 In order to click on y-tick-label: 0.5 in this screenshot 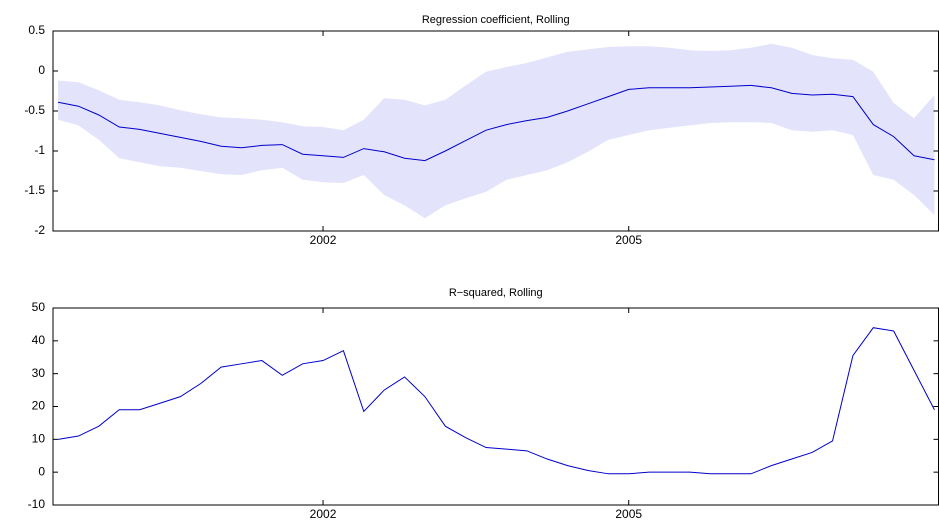, I will do `click(36, 30)`.